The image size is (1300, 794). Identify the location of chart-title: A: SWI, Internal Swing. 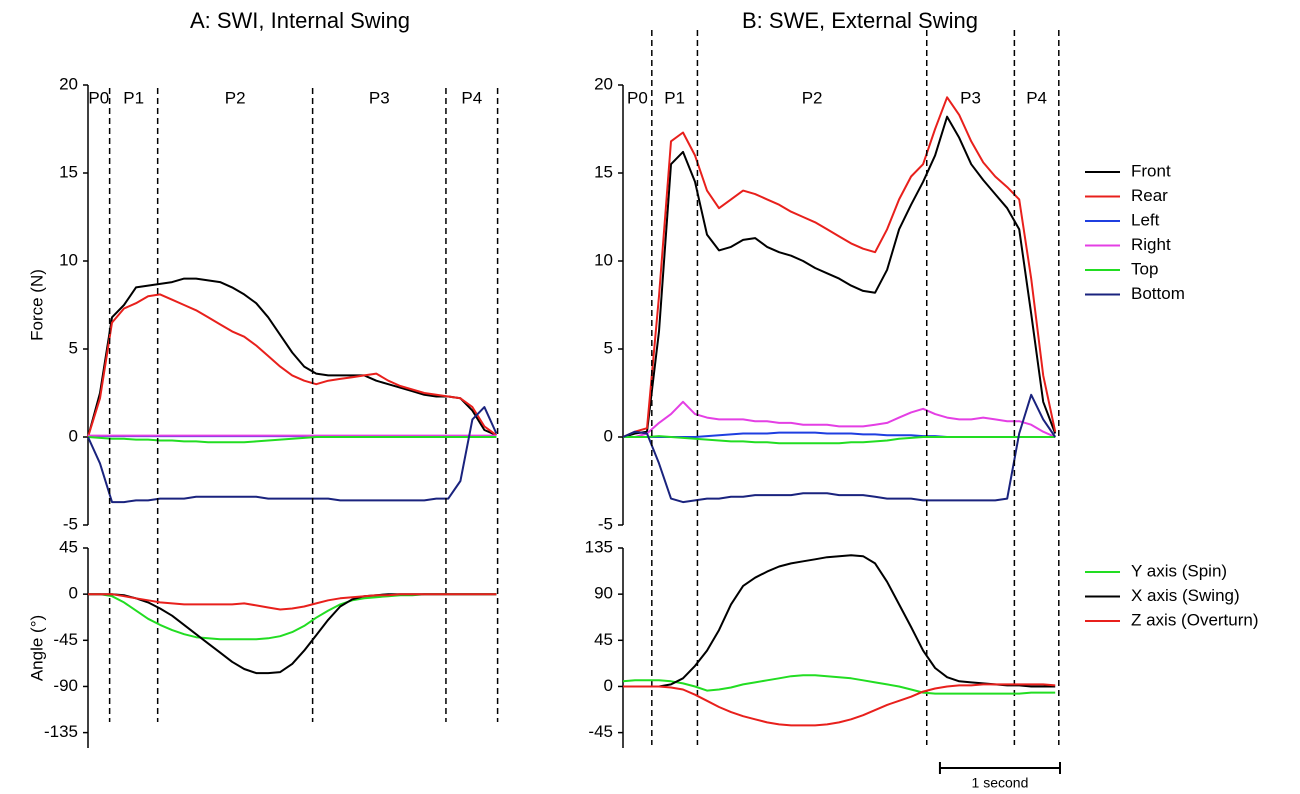
(300, 20).